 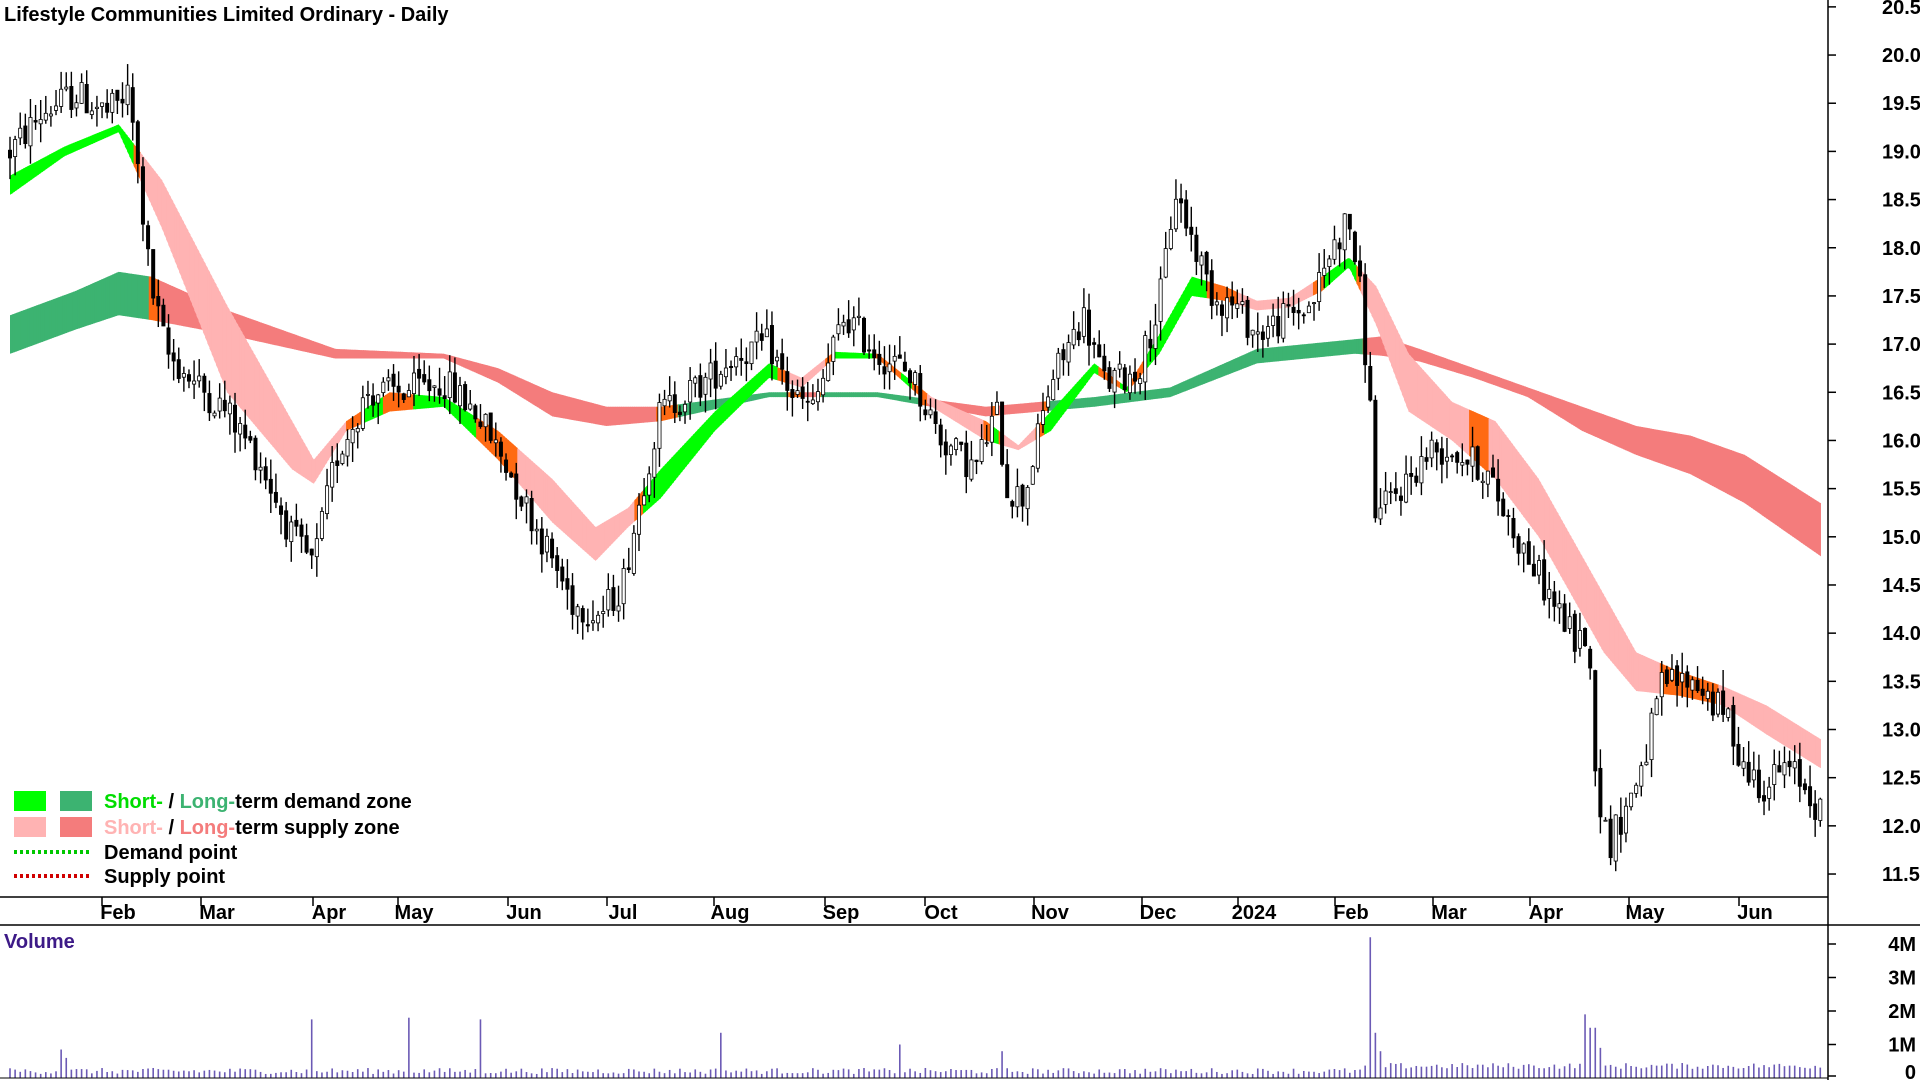 What do you see at coordinates (1902, 1046) in the screenshot?
I see `volume-tick-label-3: 1M` at bounding box center [1902, 1046].